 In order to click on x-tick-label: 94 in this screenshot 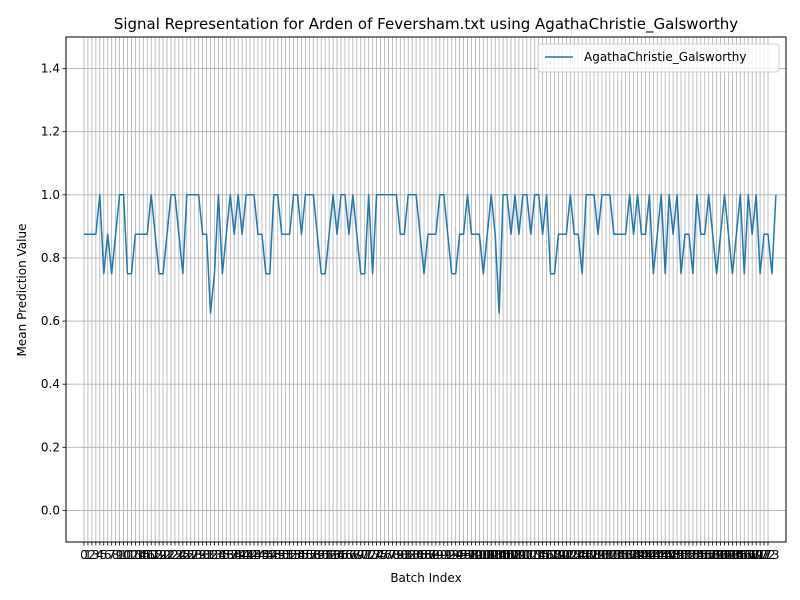, I will do `click(455, 555)`.